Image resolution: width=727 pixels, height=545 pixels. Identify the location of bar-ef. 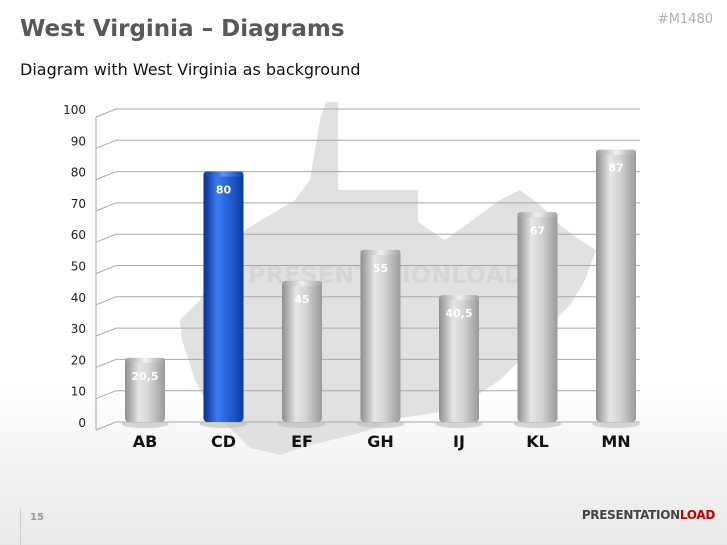
(302, 351).